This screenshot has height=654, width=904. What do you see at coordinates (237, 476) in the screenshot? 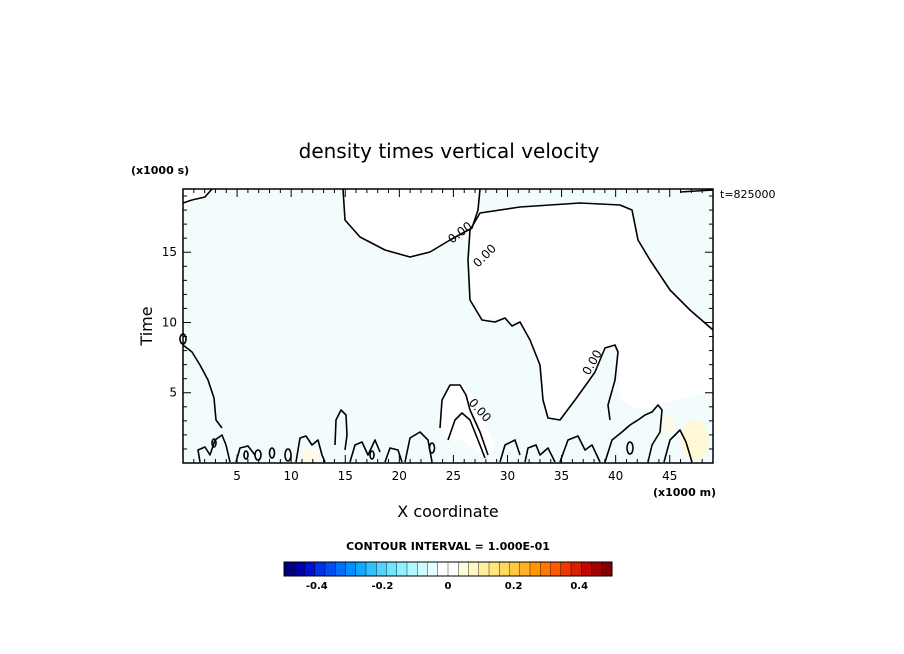
I see `x-tick-label: 5` at bounding box center [237, 476].